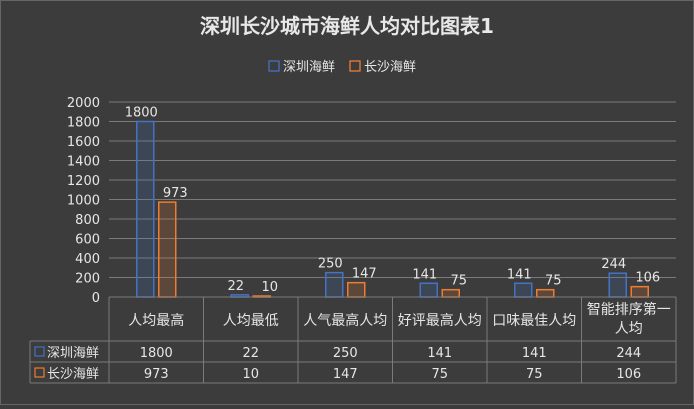  What do you see at coordinates (87, 259) in the screenshot?
I see `y-tick-label: 400` at bounding box center [87, 259].